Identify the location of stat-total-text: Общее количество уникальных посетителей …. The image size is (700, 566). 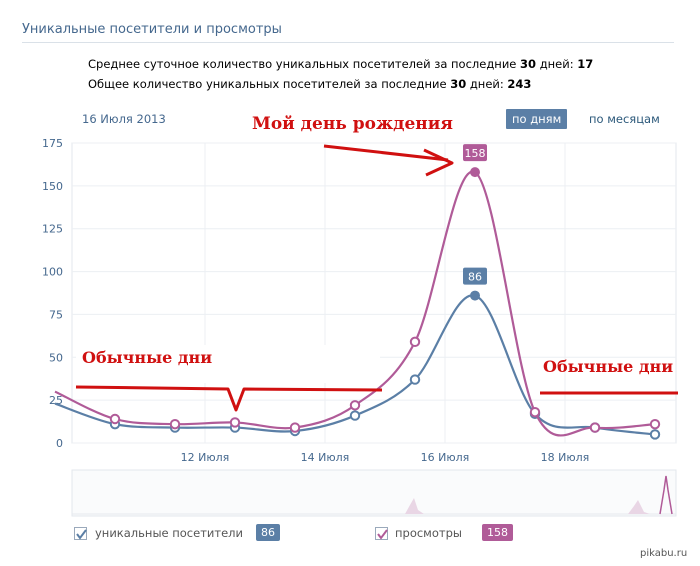
(269, 84).